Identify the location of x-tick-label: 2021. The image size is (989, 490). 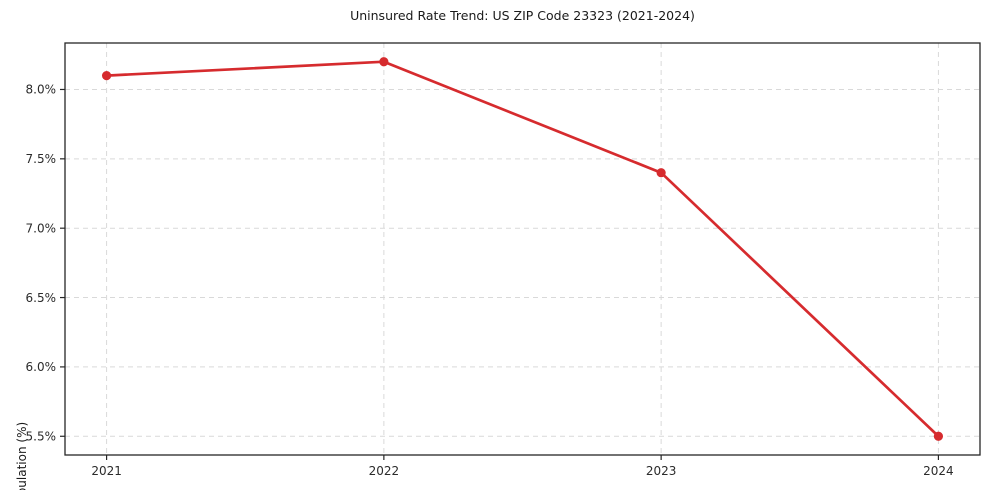
(106, 471).